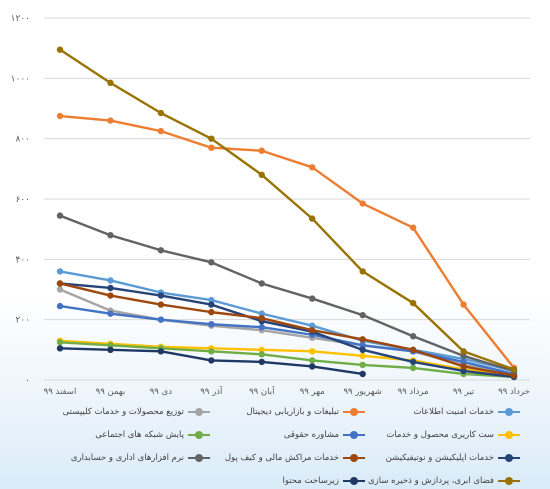  What do you see at coordinates (22, 321) in the screenshot?
I see `y-tick-label: ۲۰۰` at bounding box center [22, 321].